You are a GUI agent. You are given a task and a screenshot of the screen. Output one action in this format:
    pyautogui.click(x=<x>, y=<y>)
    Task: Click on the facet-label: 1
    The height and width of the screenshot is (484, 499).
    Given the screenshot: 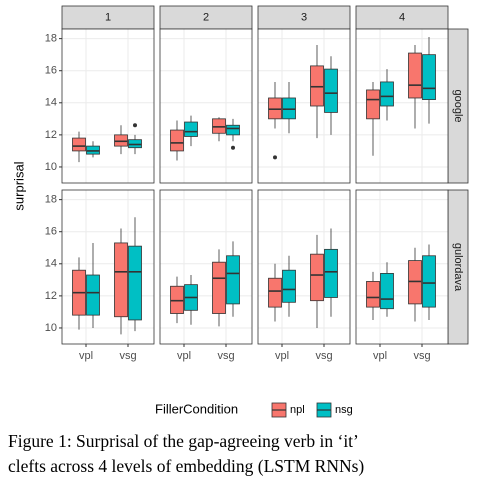 What is the action you would take?
    pyautogui.click(x=108, y=17)
    